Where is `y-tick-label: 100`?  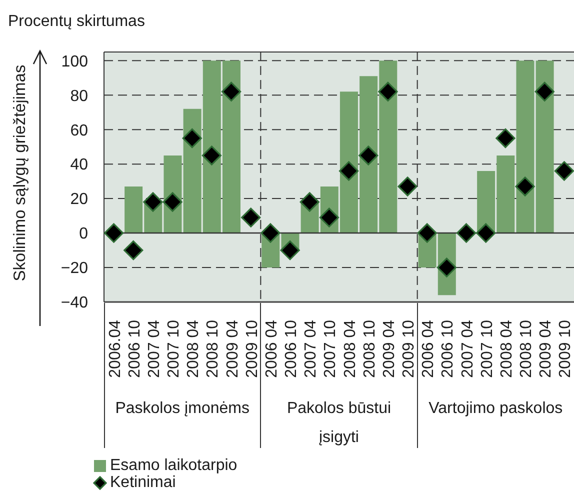 y-tick-label: 100 is located at coordinates (74, 61).